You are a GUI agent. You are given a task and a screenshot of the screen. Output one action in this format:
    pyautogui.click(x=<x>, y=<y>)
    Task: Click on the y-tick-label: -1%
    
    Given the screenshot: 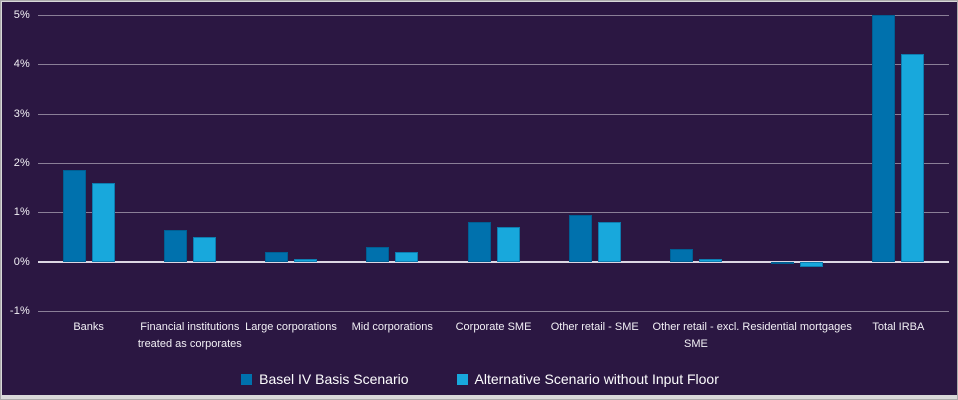 What is the action you would take?
    pyautogui.click(x=19, y=311)
    